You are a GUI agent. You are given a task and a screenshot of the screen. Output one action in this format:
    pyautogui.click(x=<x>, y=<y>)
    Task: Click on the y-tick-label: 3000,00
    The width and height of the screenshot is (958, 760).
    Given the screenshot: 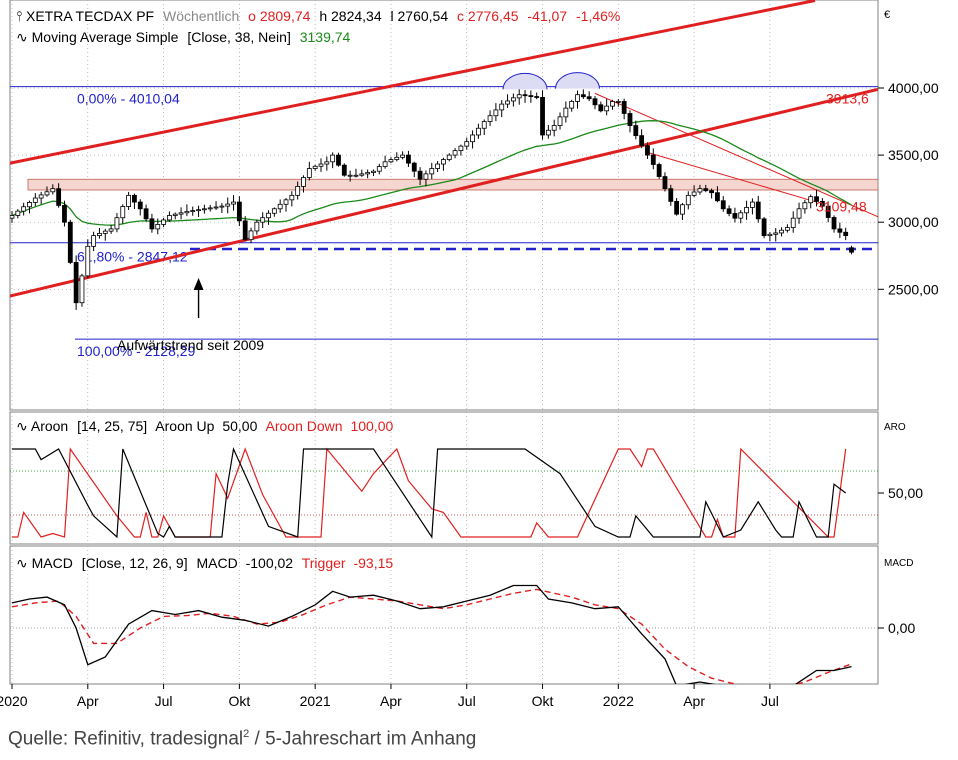 What is the action you would take?
    pyautogui.click(x=913, y=222)
    